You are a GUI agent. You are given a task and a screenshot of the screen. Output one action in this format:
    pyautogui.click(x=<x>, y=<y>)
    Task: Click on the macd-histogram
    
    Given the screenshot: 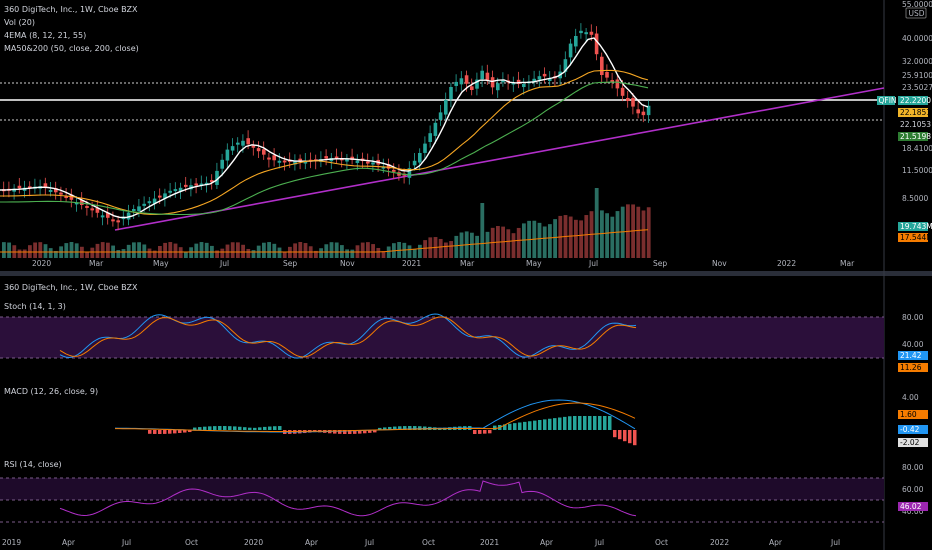 What is the action you would take?
    pyautogui.click(x=392, y=431)
    